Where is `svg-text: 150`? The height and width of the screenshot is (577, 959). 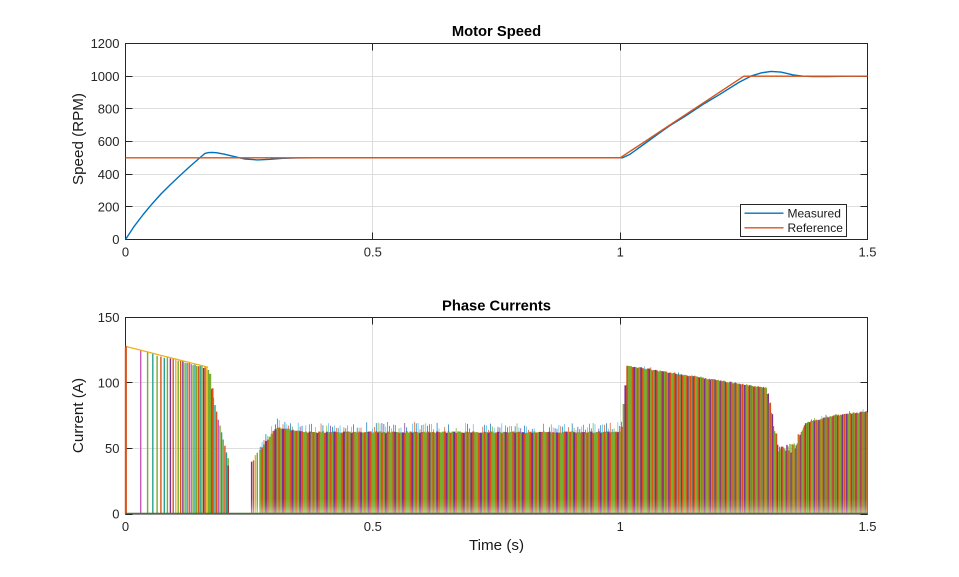
svg-text: 150 is located at coordinates (109, 317).